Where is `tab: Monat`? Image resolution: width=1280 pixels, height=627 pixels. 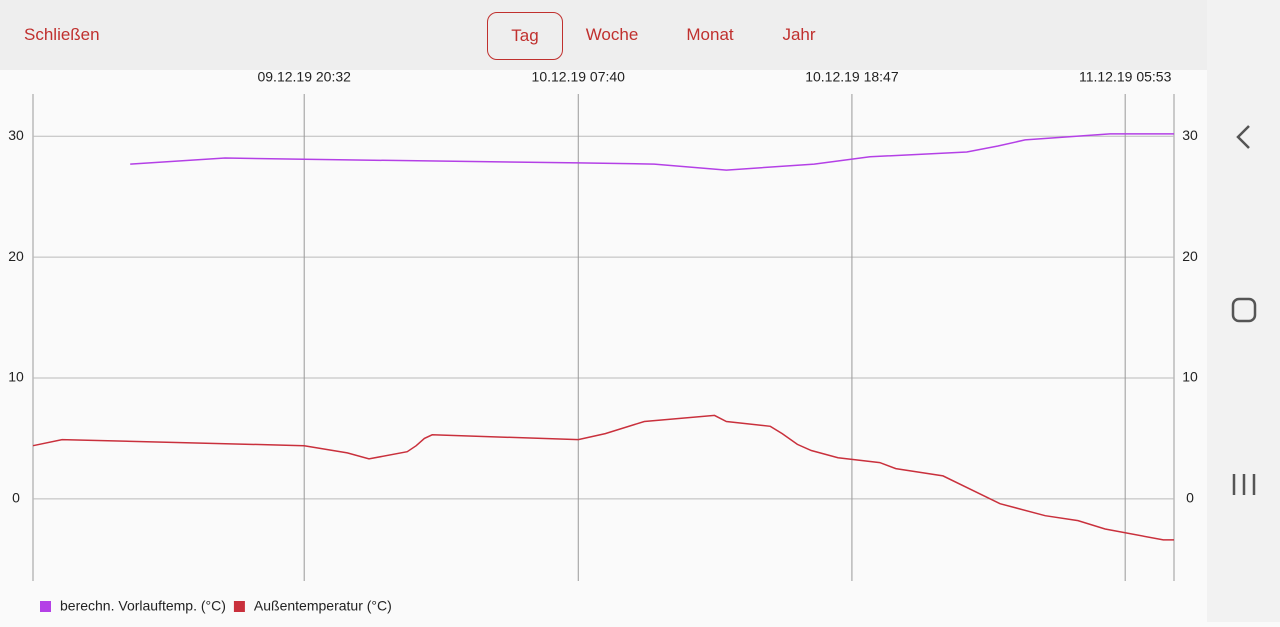
tab: Monat is located at coordinates (710, 34).